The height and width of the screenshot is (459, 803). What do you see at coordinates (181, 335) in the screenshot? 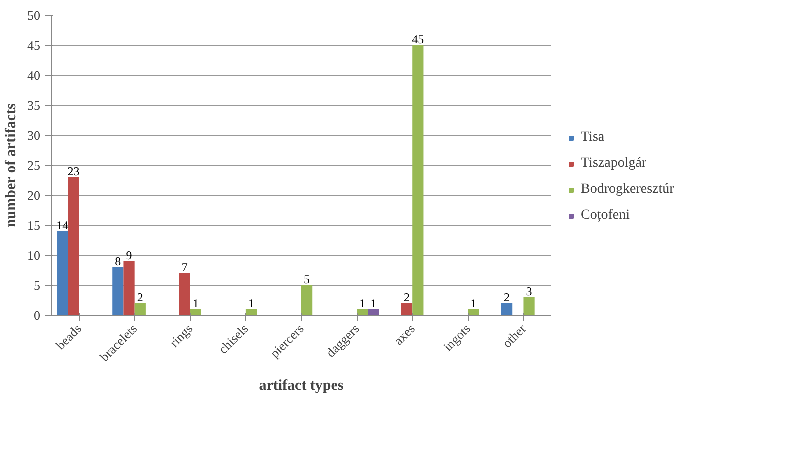
I see `x-tick-label: rings` at bounding box center [181, 335].